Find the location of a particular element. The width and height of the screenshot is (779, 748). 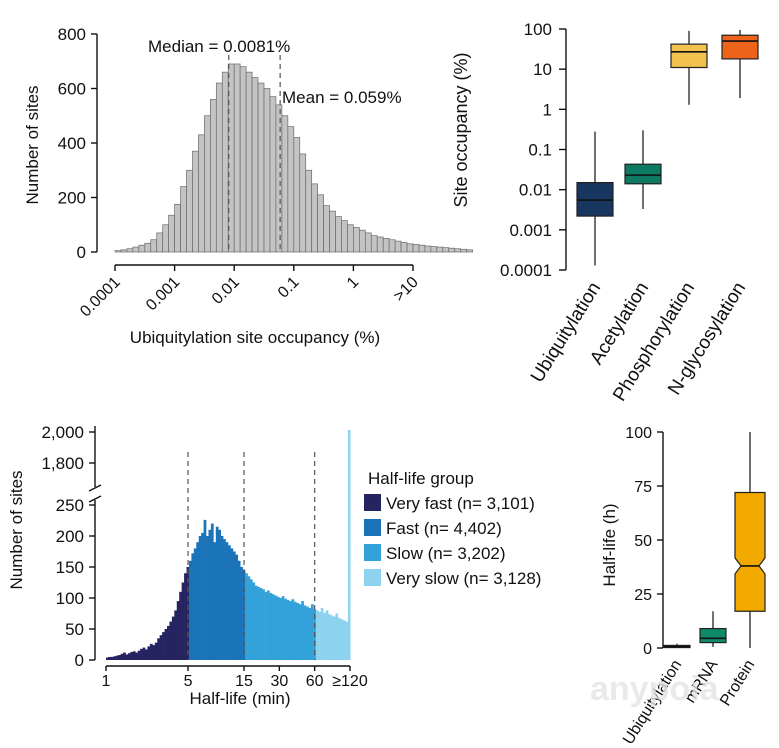

watermark: anypoia is located at coordinates (655, 689).